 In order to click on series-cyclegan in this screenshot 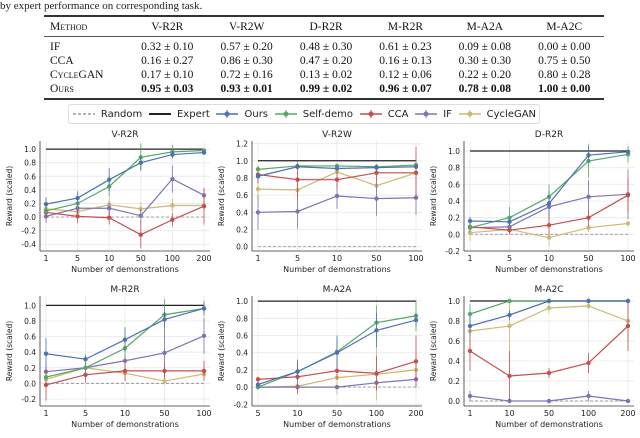, I will do `click(125, 207)`.